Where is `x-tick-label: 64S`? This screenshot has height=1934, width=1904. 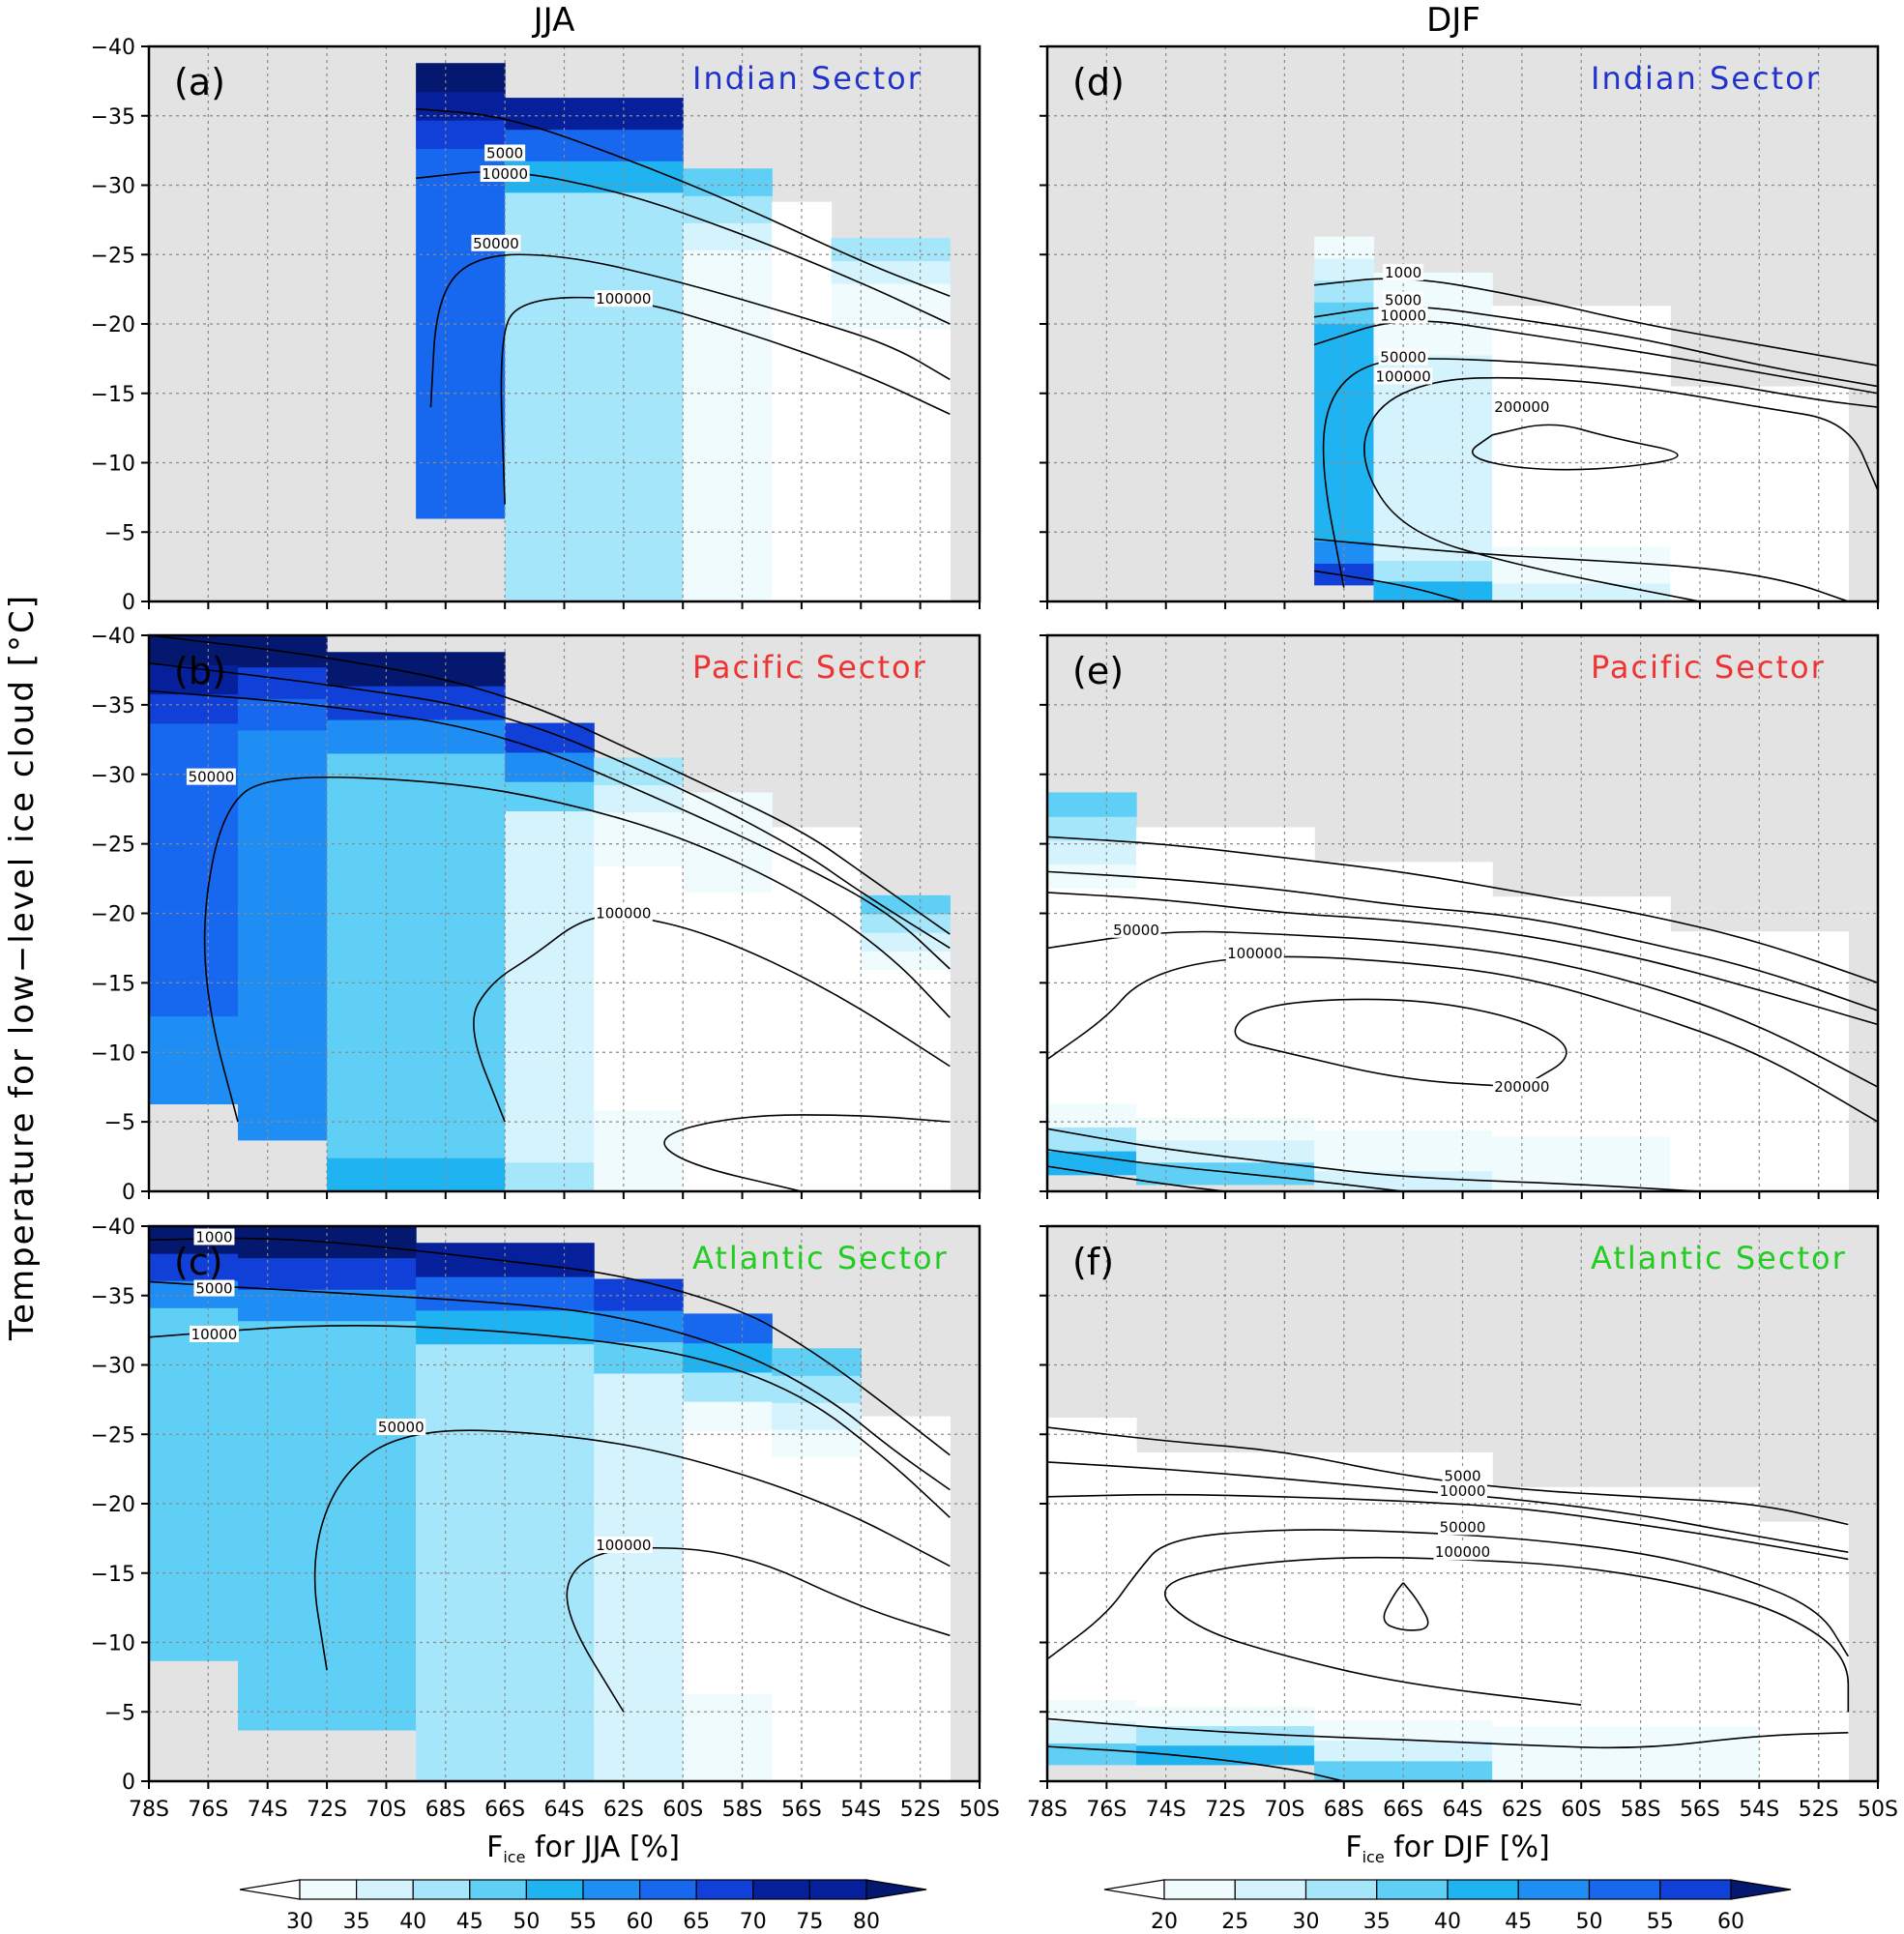
x-tick-label: 64S is located at coordinates (1463, 1810).